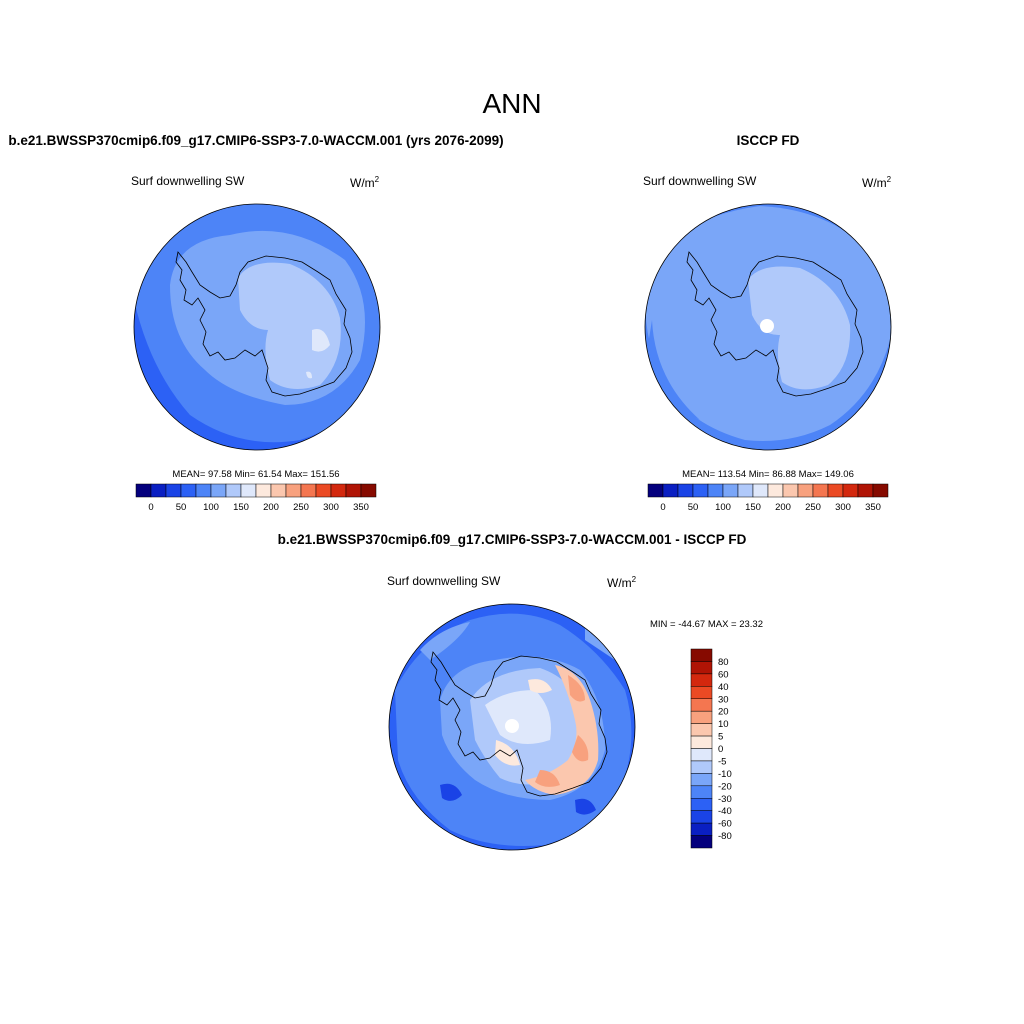 This screenshot has height=1024, width=1024. I want to click on colorbar-diff-tick-label: 20, so click(723, 712).